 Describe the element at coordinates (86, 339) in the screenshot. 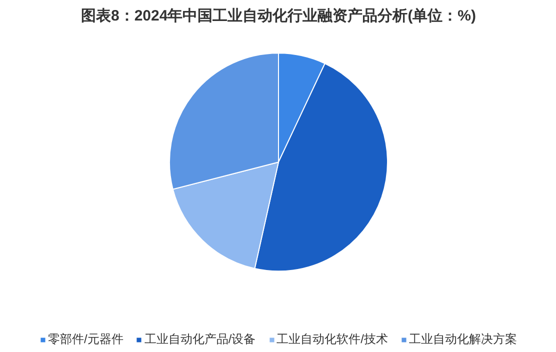

I see `legend-label: 零部件/元器件` at that location.